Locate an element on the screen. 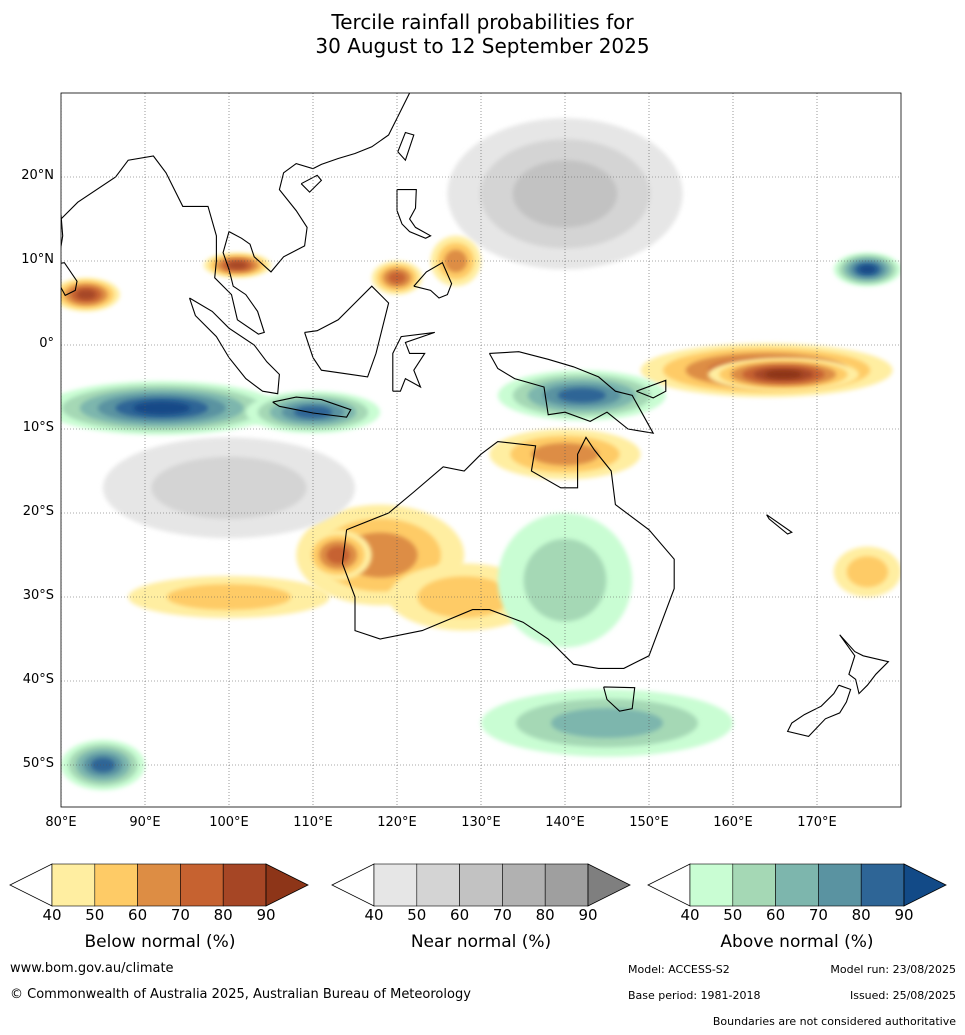  coastline-tasmania is located at coordinates (619, 699).